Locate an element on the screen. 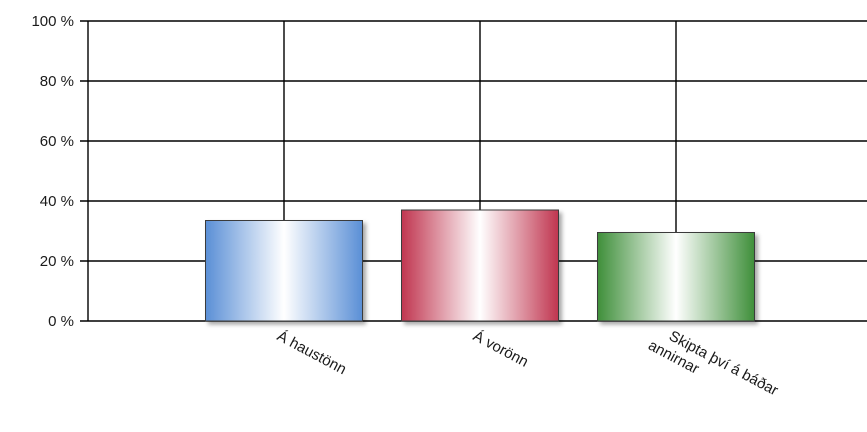 This screenshot has width=867, height=432. x-category-label: Á vorönn is located at coordinates (500, 349).